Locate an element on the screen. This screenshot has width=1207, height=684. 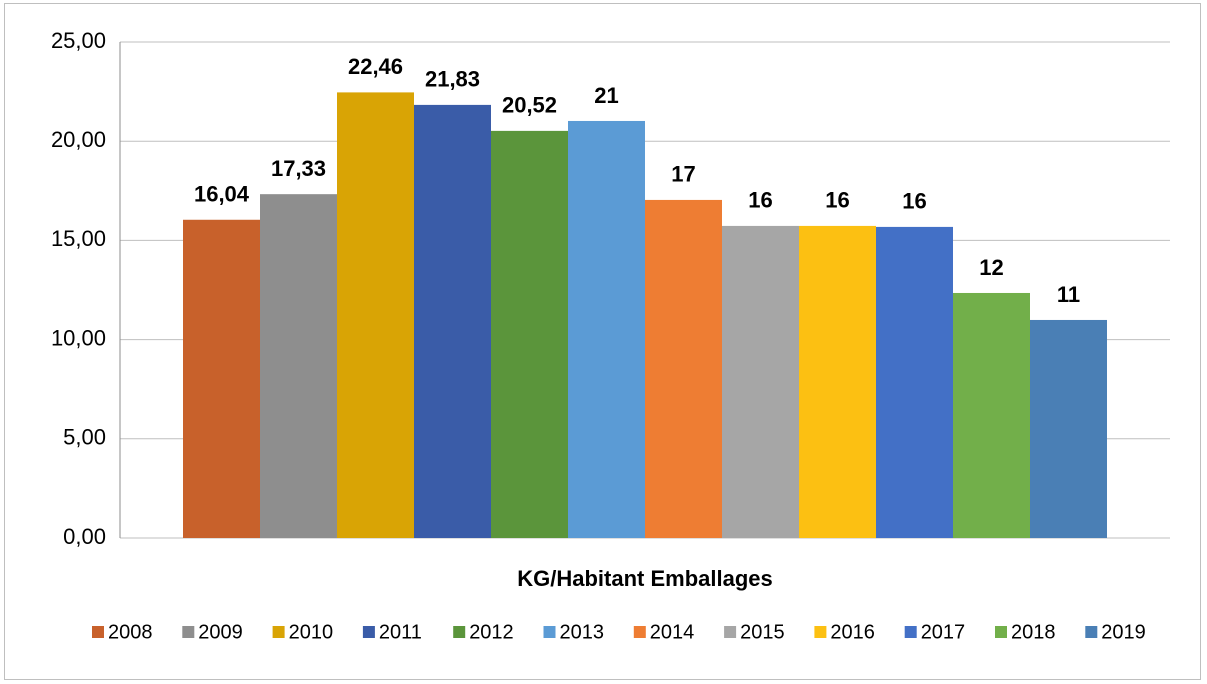
data-label: 16,04 is located at coordinates (222, 194).